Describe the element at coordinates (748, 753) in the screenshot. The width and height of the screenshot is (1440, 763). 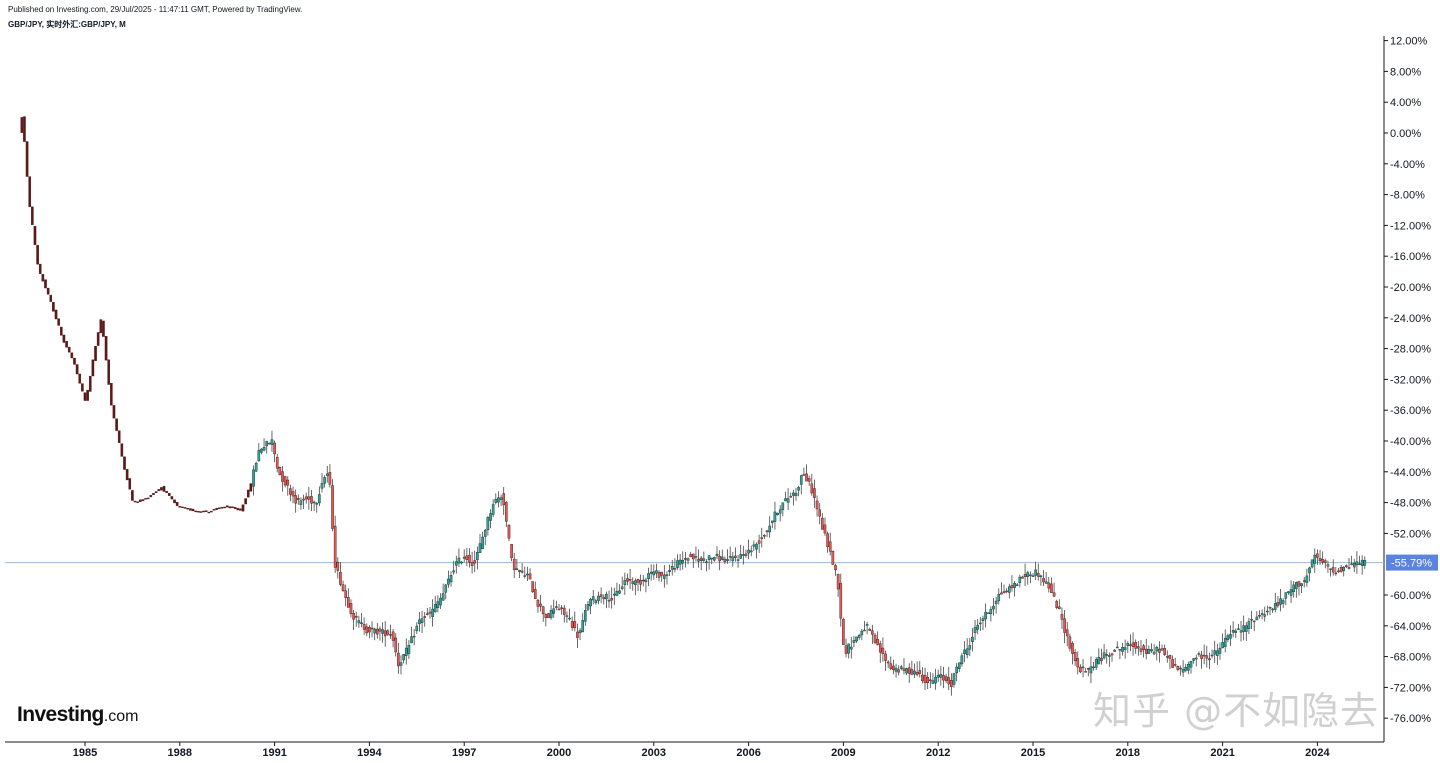
I see `x-tick-label: 2006` at that location.